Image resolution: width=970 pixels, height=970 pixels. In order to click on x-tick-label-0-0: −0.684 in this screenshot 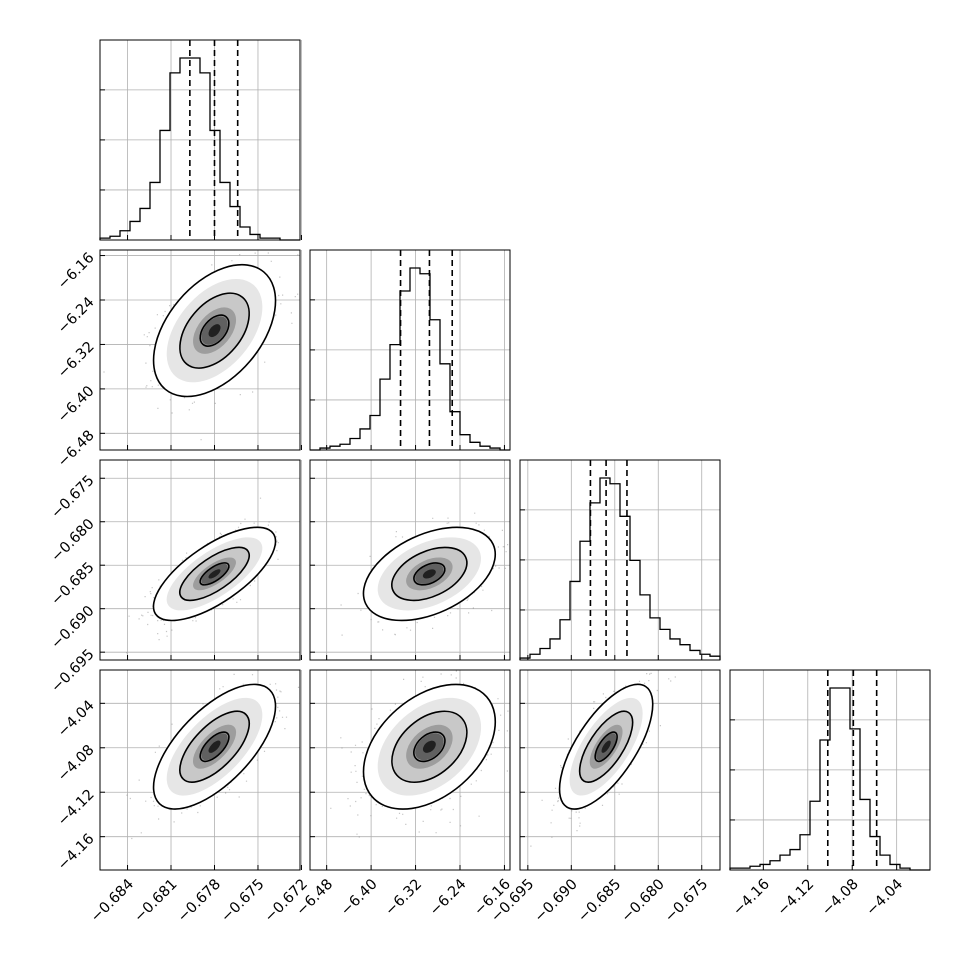, I will do `click(112, 900)`.